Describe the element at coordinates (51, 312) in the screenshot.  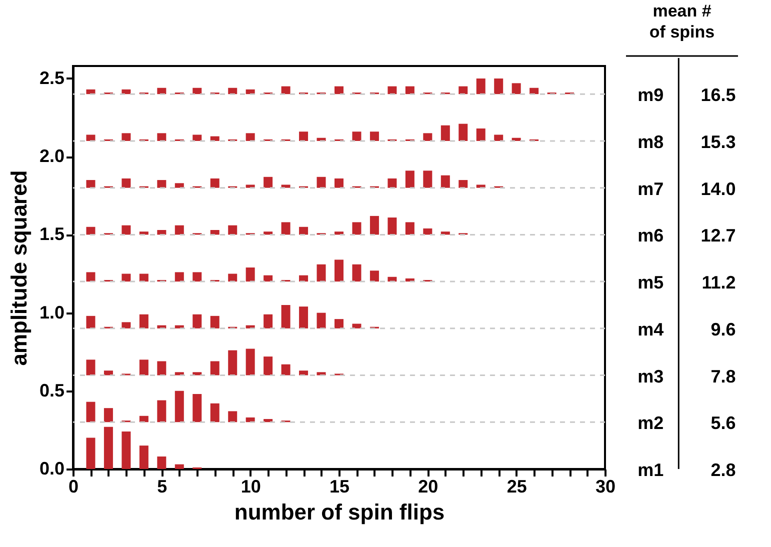
I see `y-tick-label: 1.0` at that location.